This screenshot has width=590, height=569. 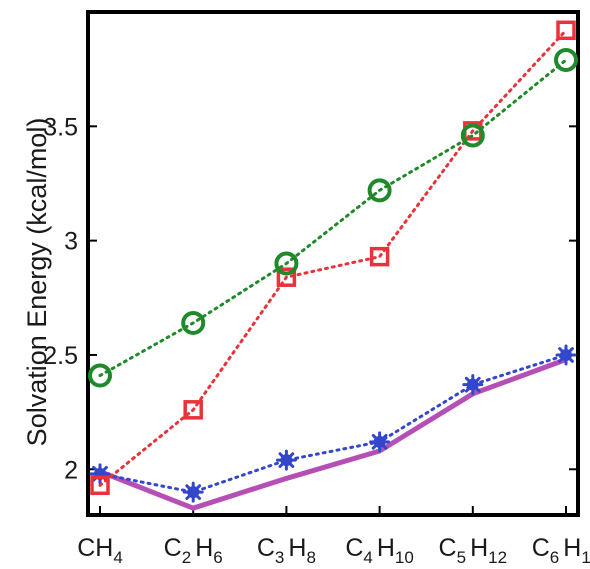 What do you see at coordinates (473, 550) in the screenshot?
I see `x-tick-label: C5 H12` at bounding box center [473, 550].